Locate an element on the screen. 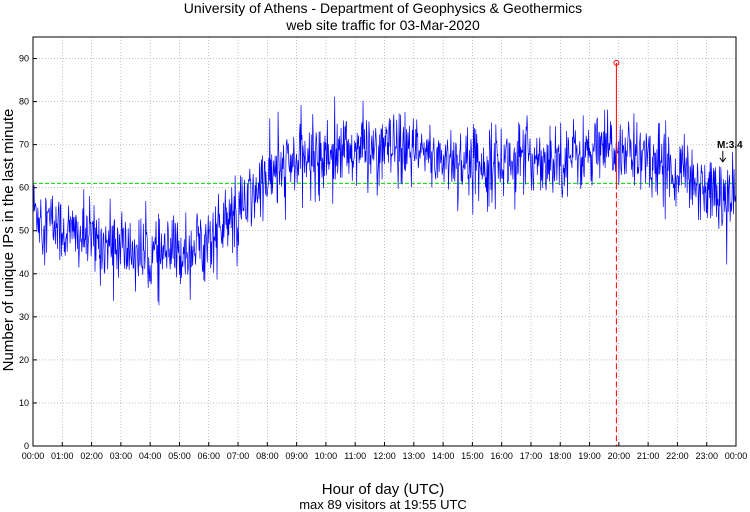 The image size is (750, 512). x-axis-label: Hour of day (UTC) is located at coordinates (383, 489).